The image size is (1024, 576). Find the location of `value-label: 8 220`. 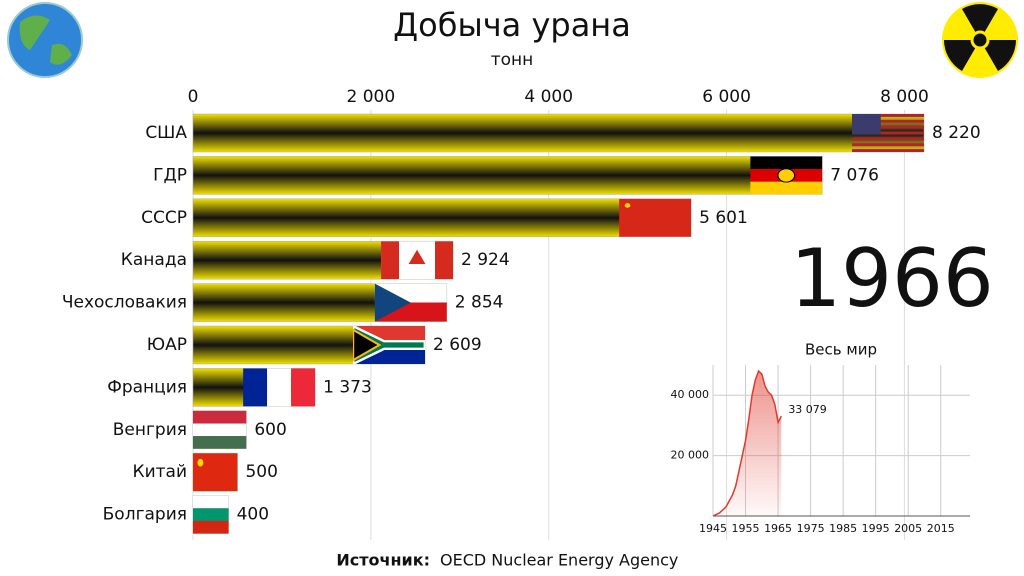

value-label: 8 220 is located at coordinates (956, 133).